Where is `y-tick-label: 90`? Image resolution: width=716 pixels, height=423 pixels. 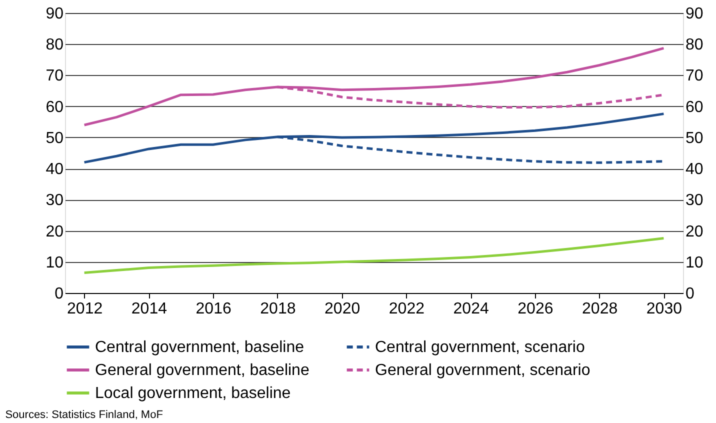 y-tick-label: 90 is located at coordinates (55, 14).